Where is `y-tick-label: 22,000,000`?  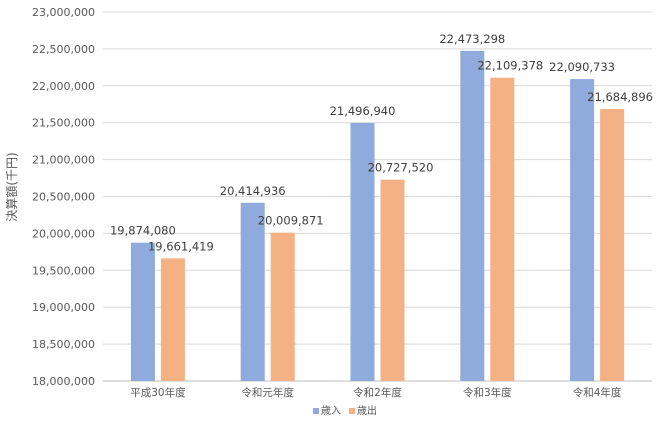 y-tick-label: 22,000,000 is located at coordinates (63, 86).